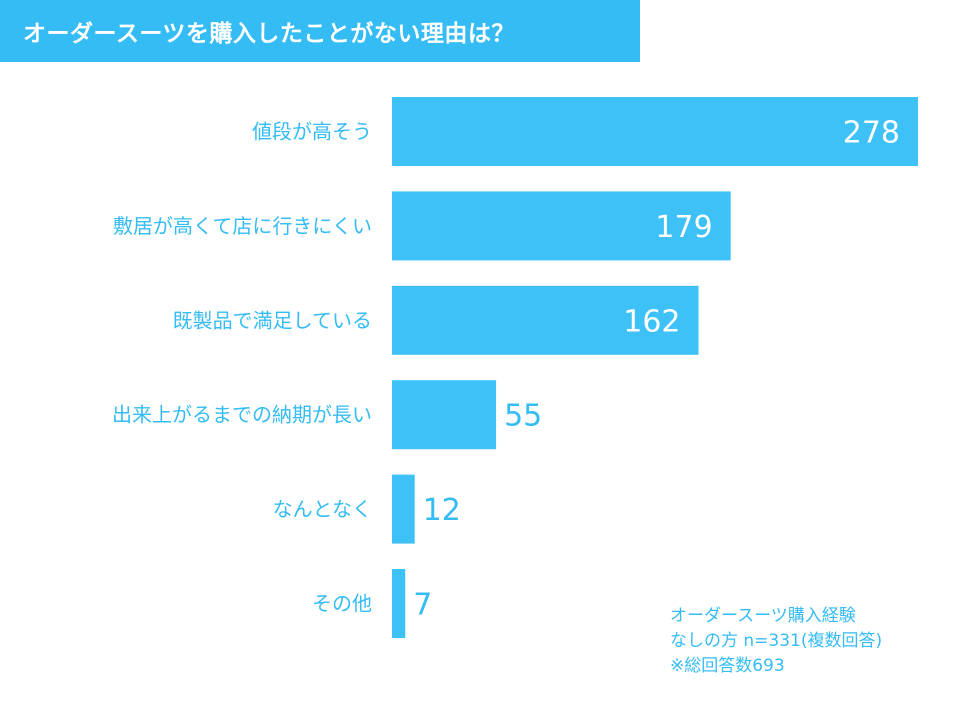 The image size is (960, 720). I want to click on data-label: 7, so click(422, 605).